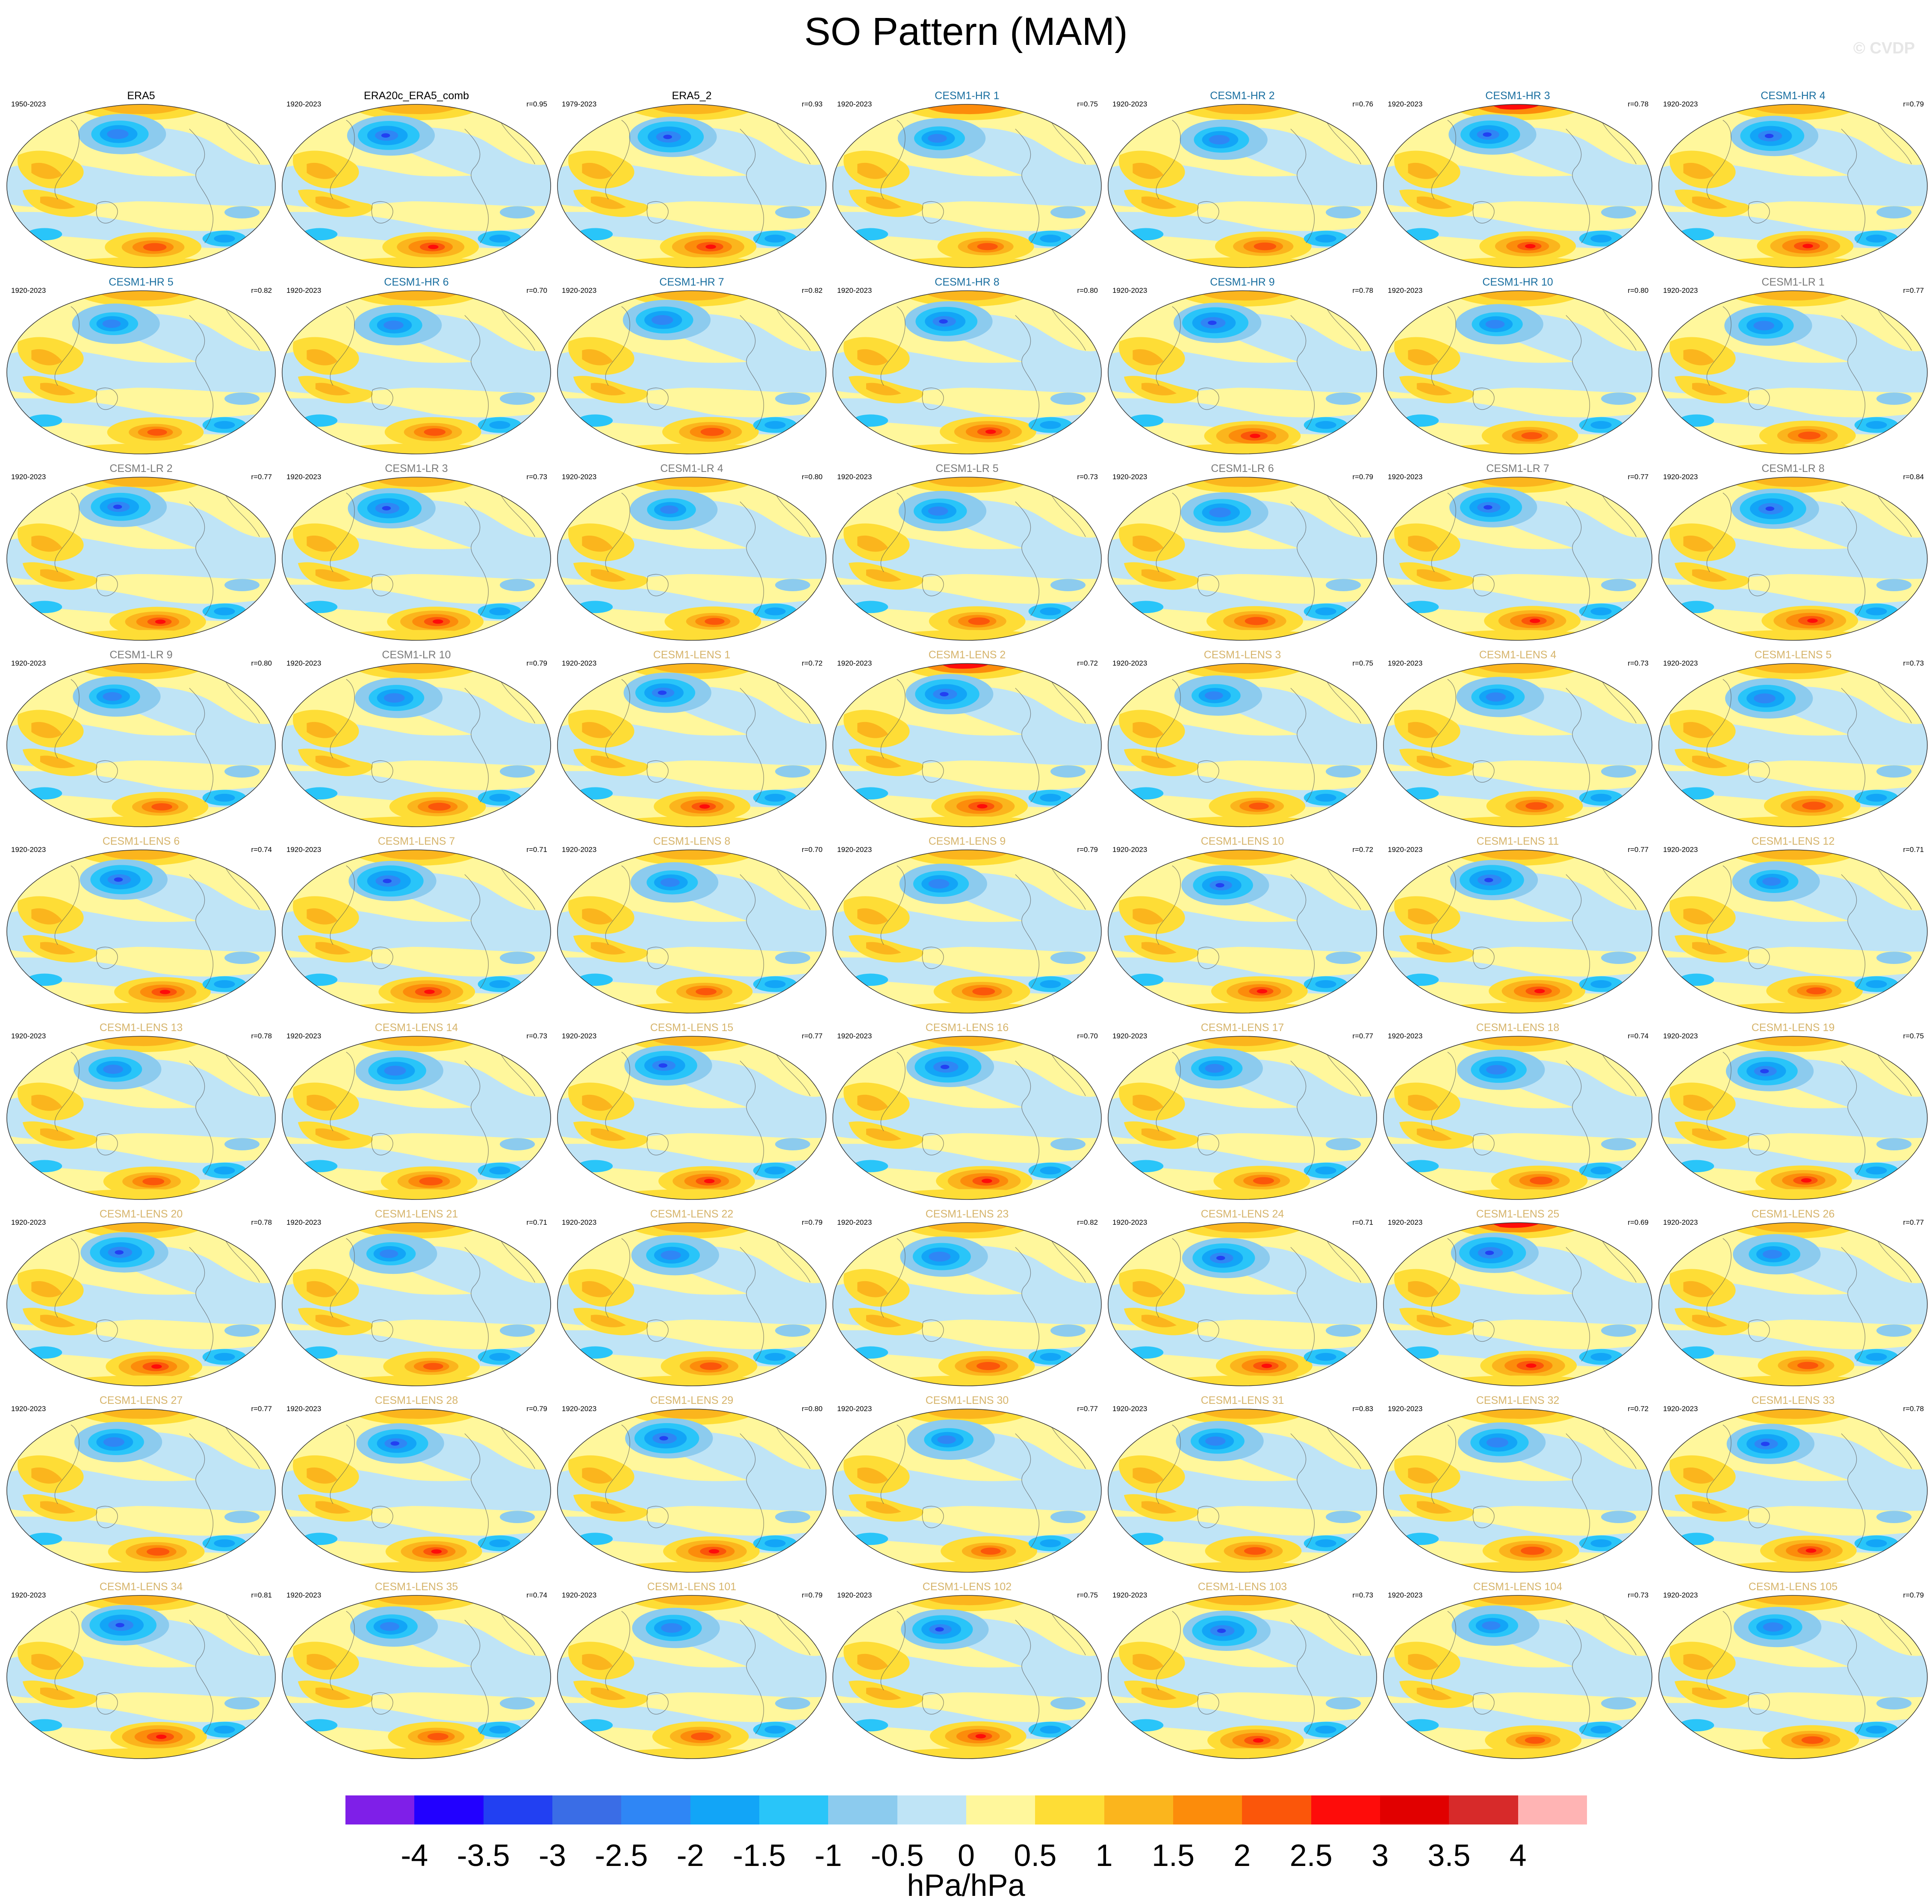  Describe the element at coordinates (967, 841) in the screenshot. I see `panel-title: CESM1-LENS 9` at that location.